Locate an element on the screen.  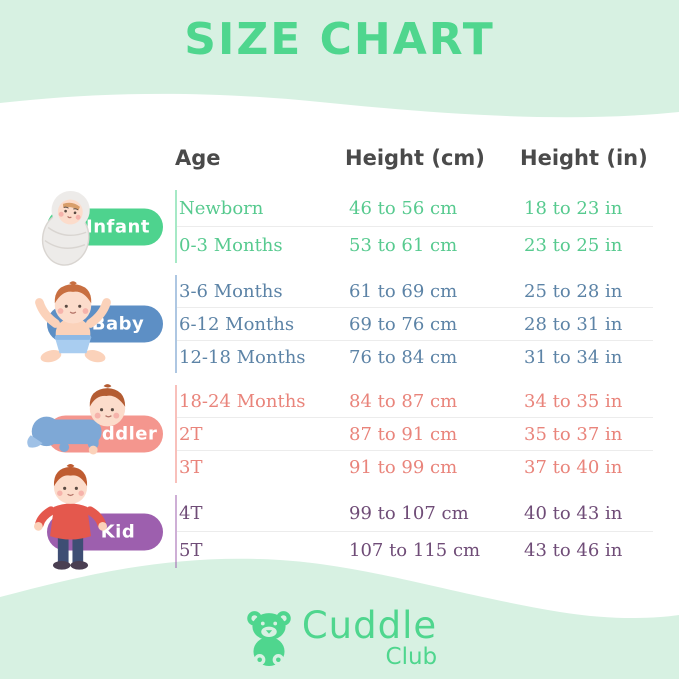
table-row: 0-3 Months 53 to 61 cm 23 to 25 in is located at coordinates (415, 244).